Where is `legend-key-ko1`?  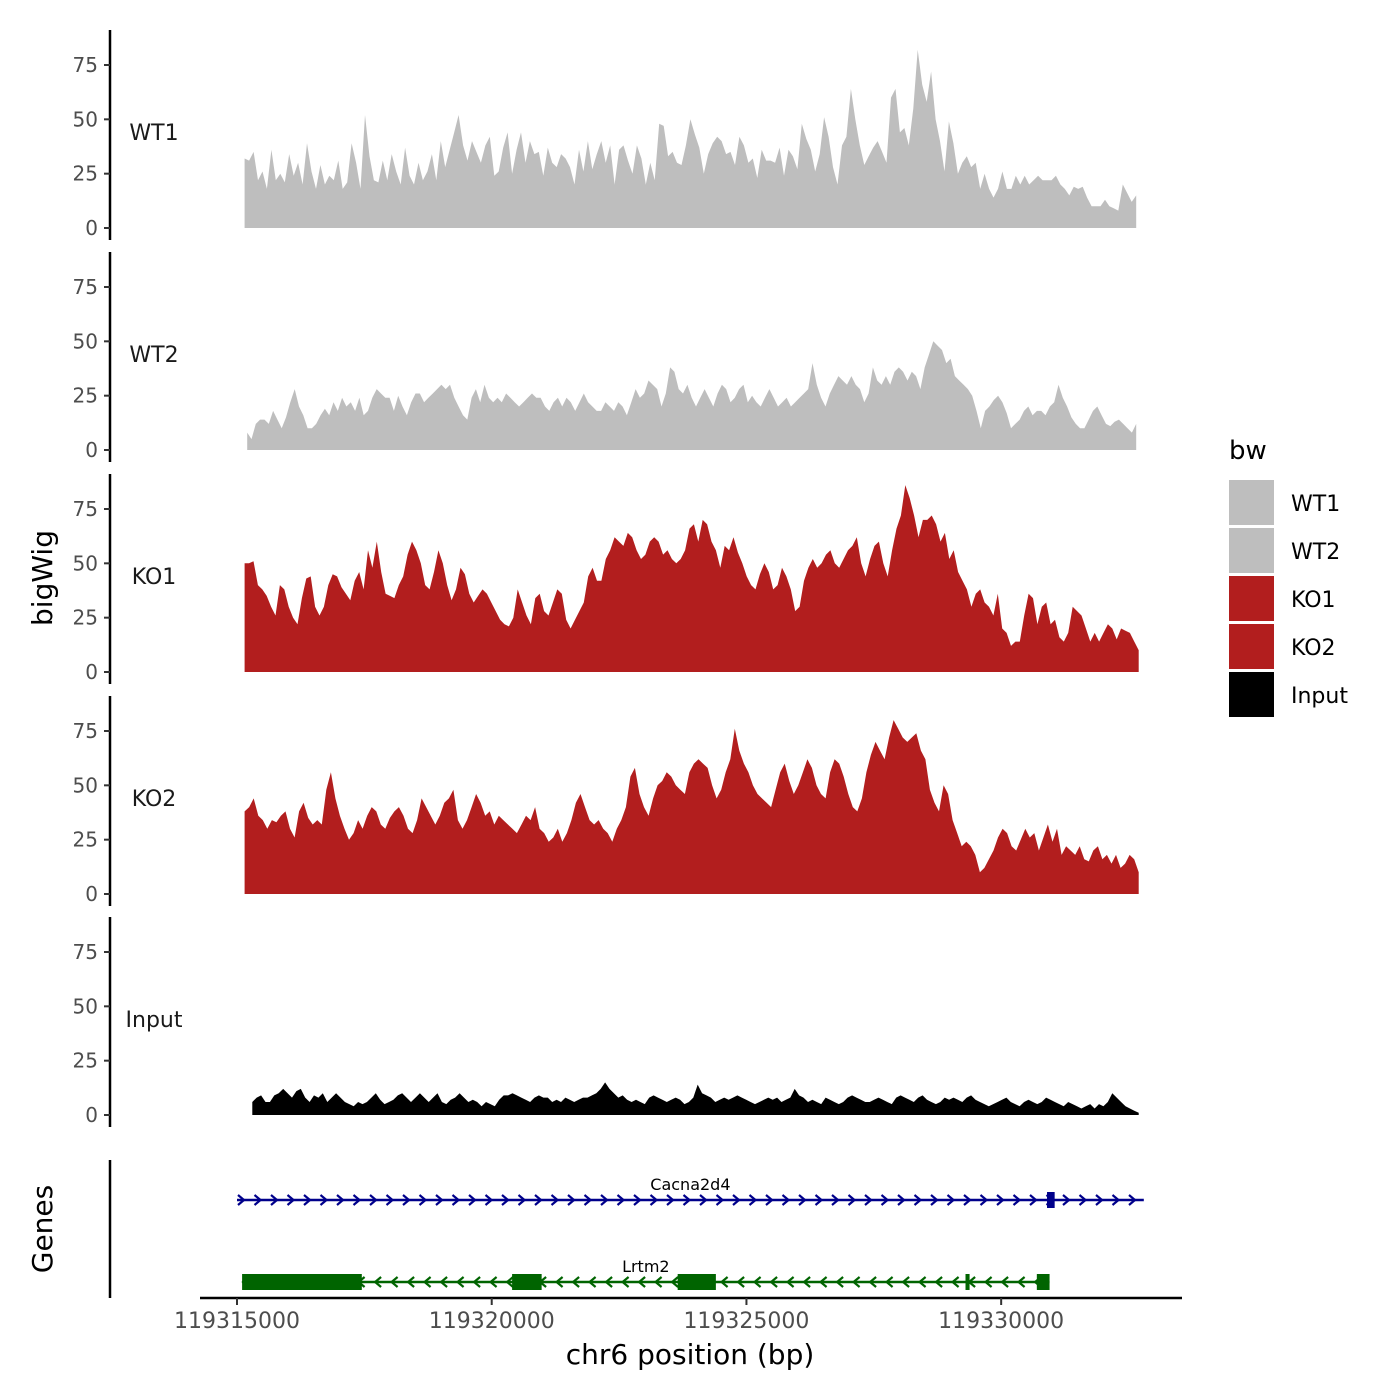 legend-key-ko1 is located at coordinates (1251, 598).